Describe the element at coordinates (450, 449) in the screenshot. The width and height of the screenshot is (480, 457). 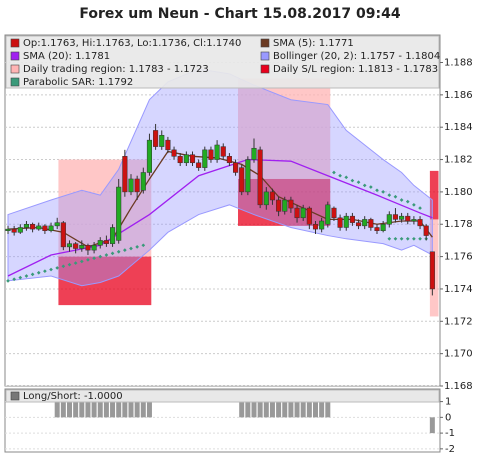
I see `y-tick-label: -2` at that location.